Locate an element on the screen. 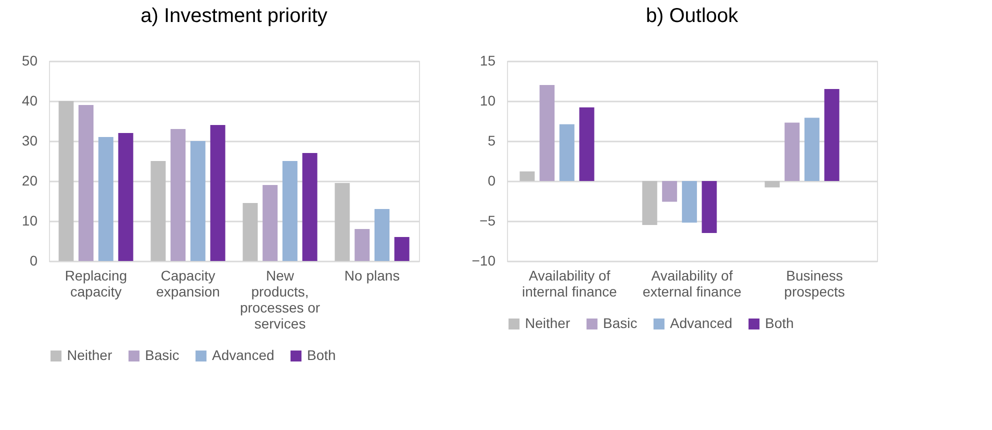 This screenshot has width=992, height=430. y-tick-label: 40 is located at coordinates (30, 100).